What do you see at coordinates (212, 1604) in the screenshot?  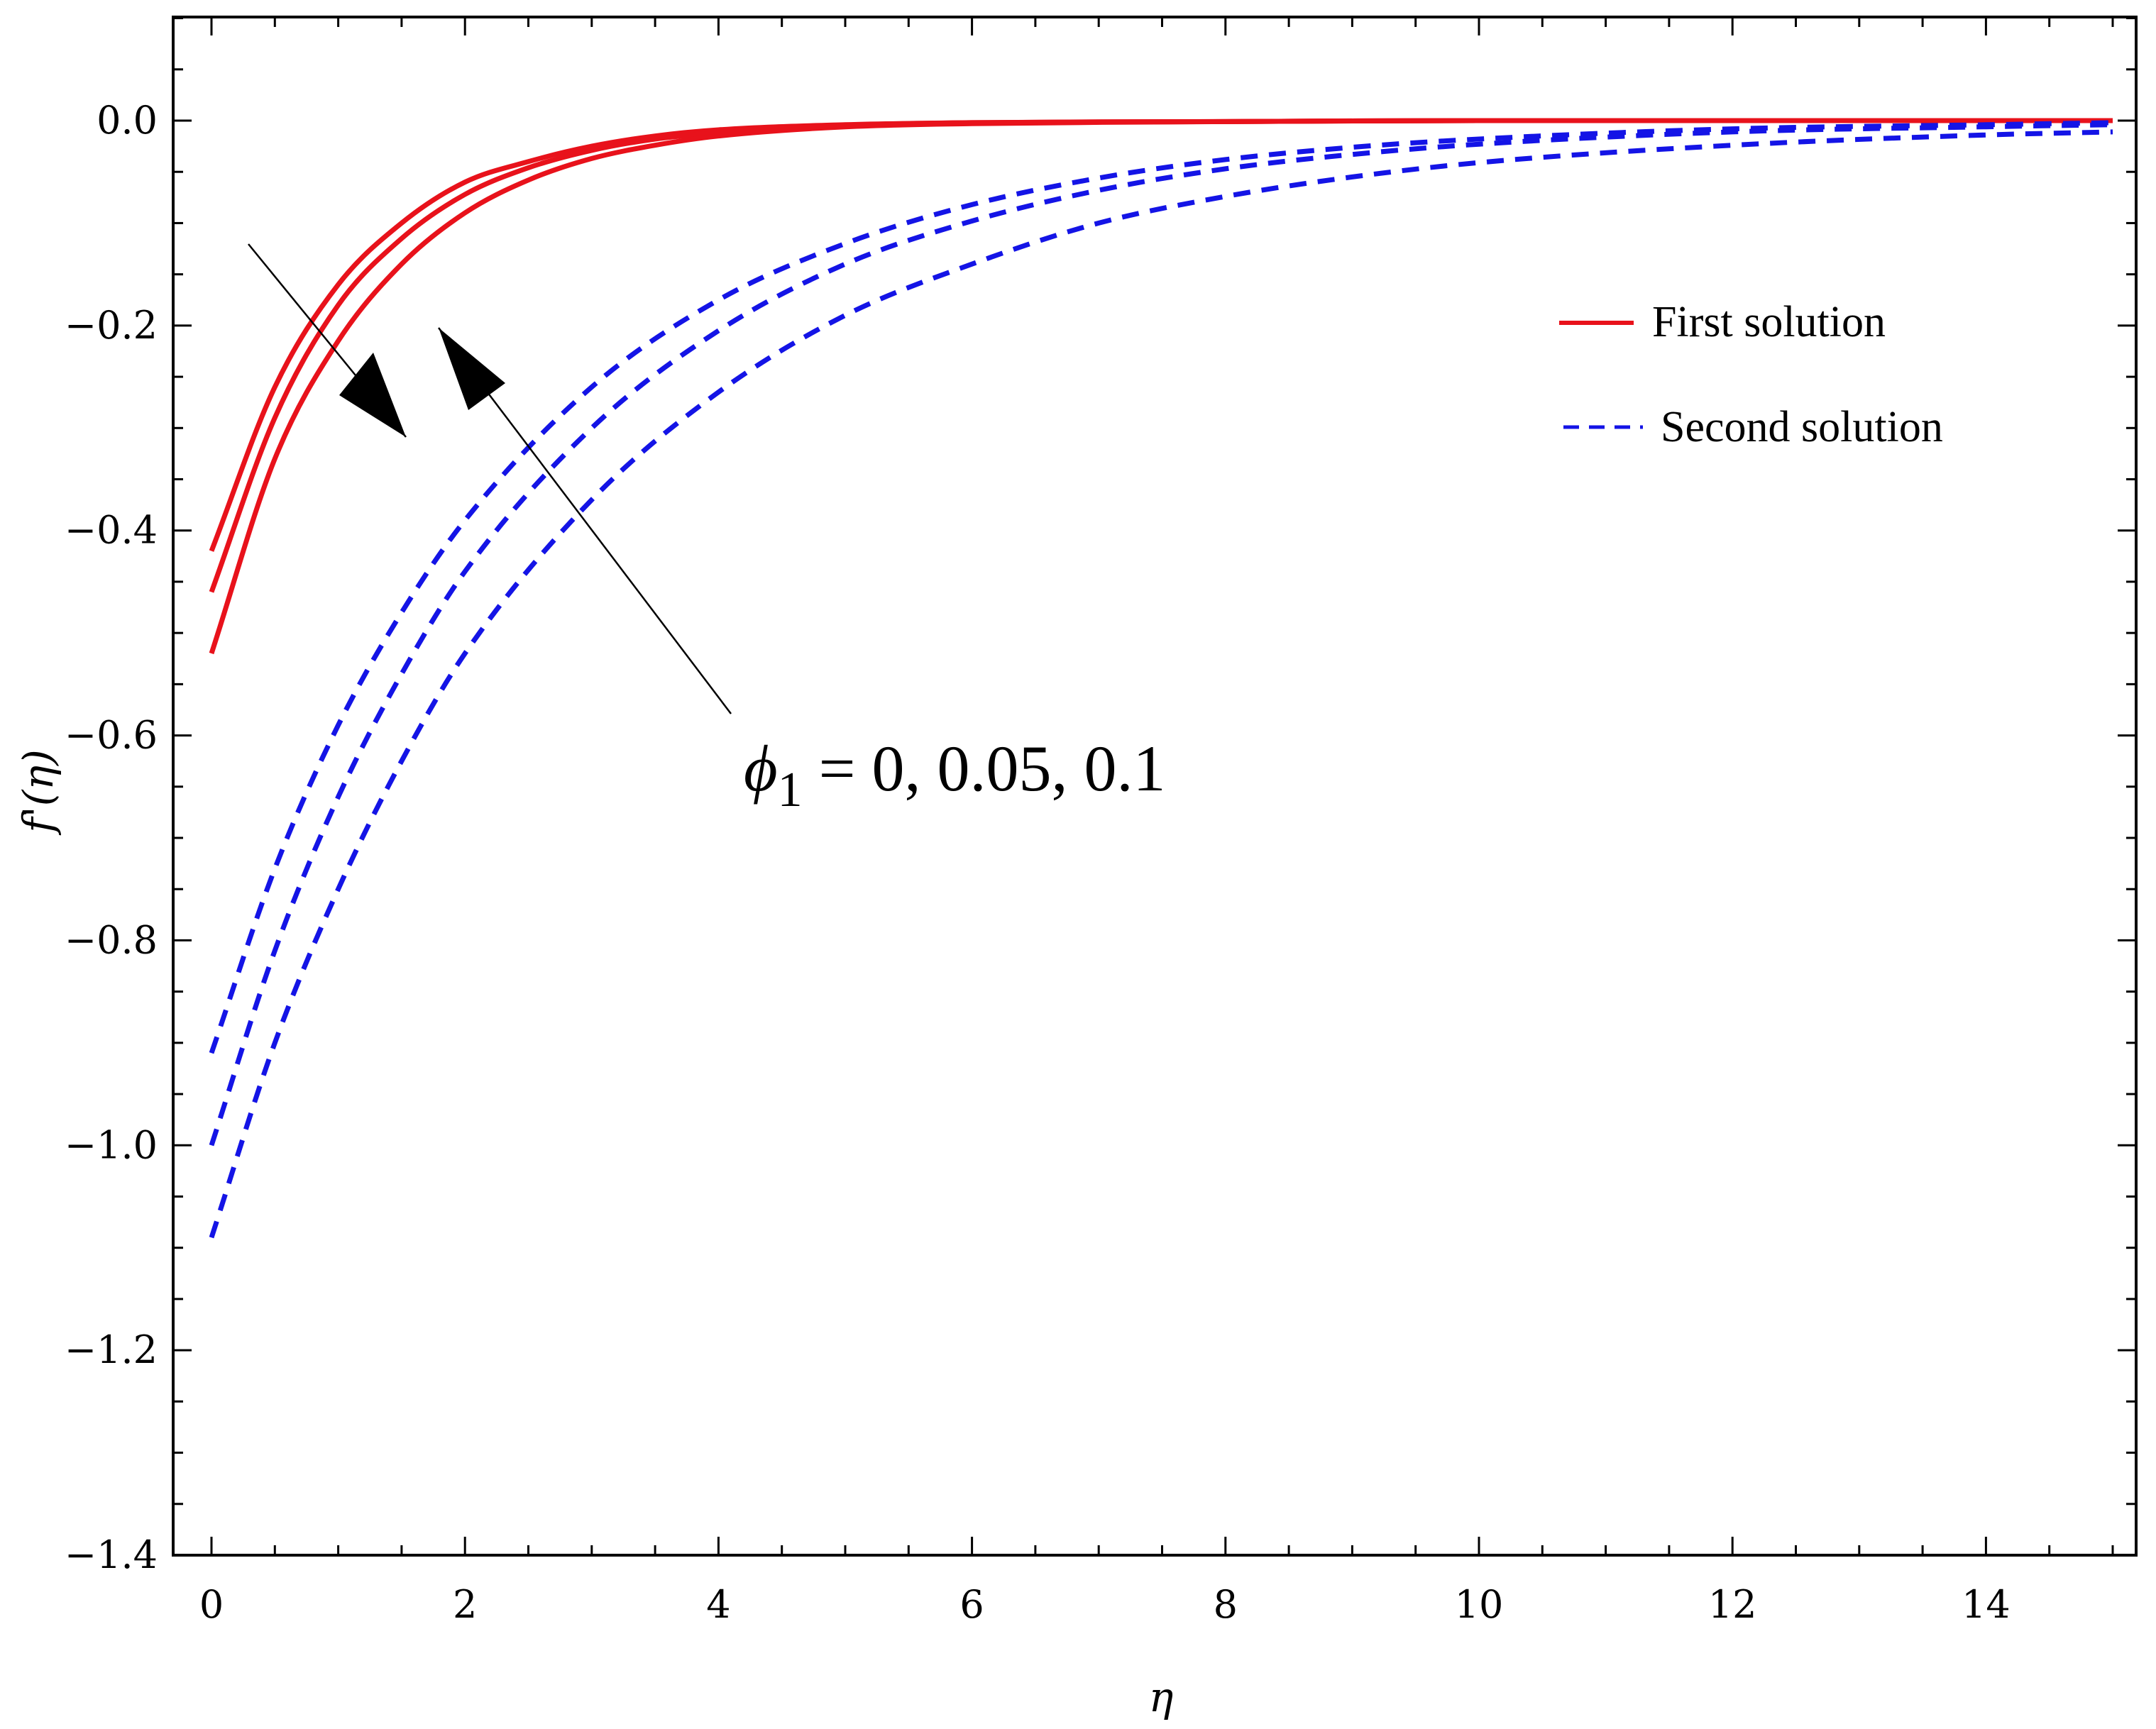 I see `x-tick-label: 0` at bounding box center [212, 1604].